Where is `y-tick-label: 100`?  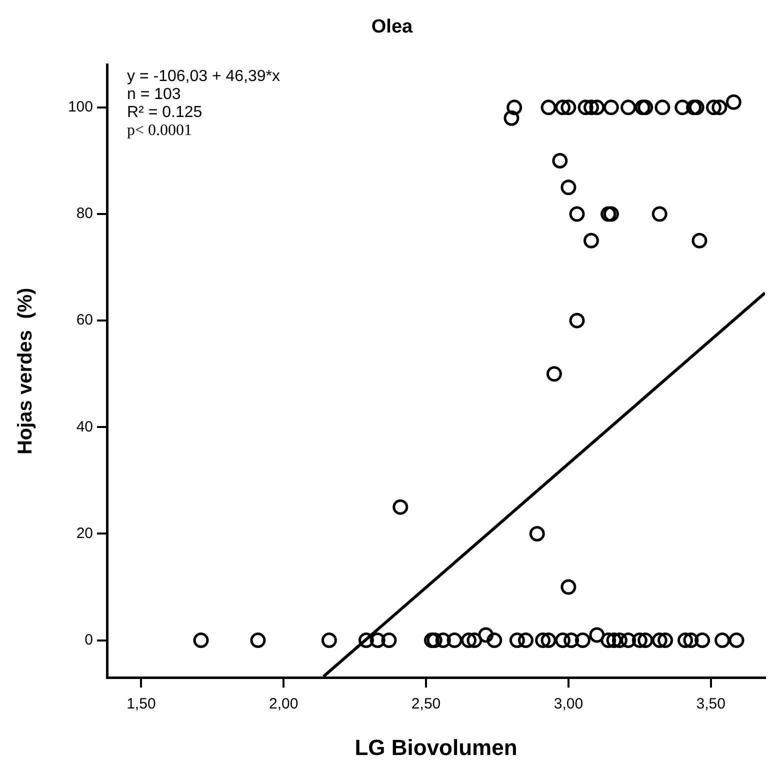 y-tick-label: 100 is located at coordinates (80, 107).